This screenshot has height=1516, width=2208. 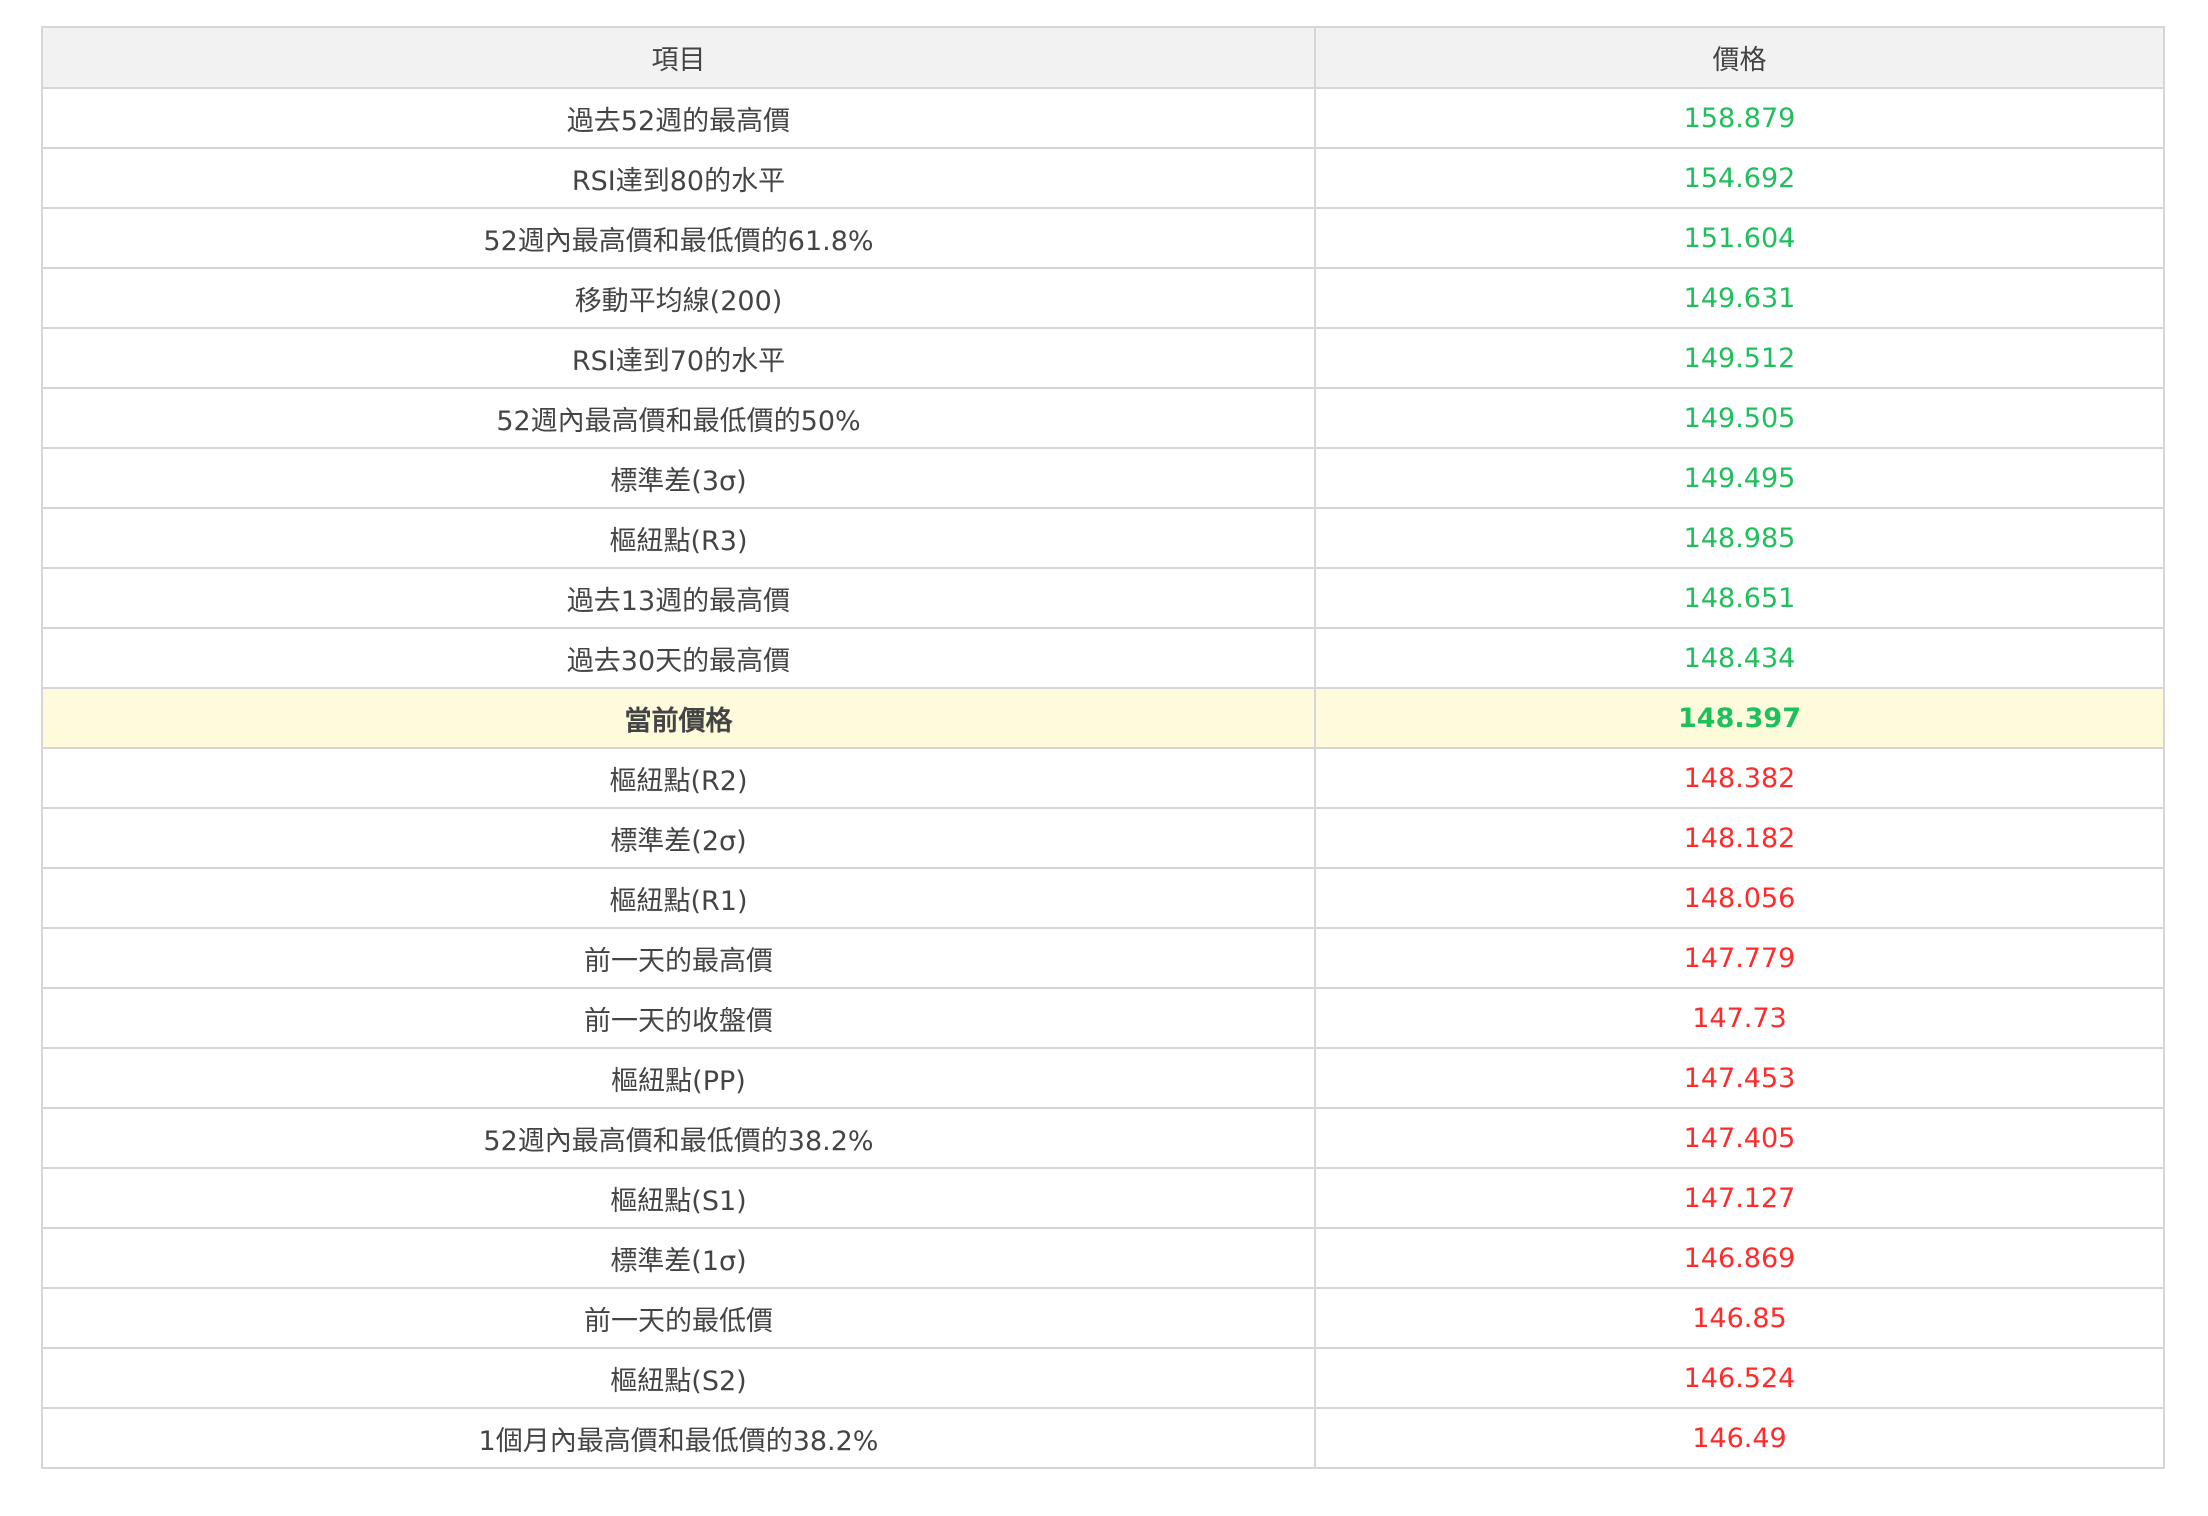 I want to click on table-row: 樞紐點(S1) 147.127, so click(x=1103, y=1198).